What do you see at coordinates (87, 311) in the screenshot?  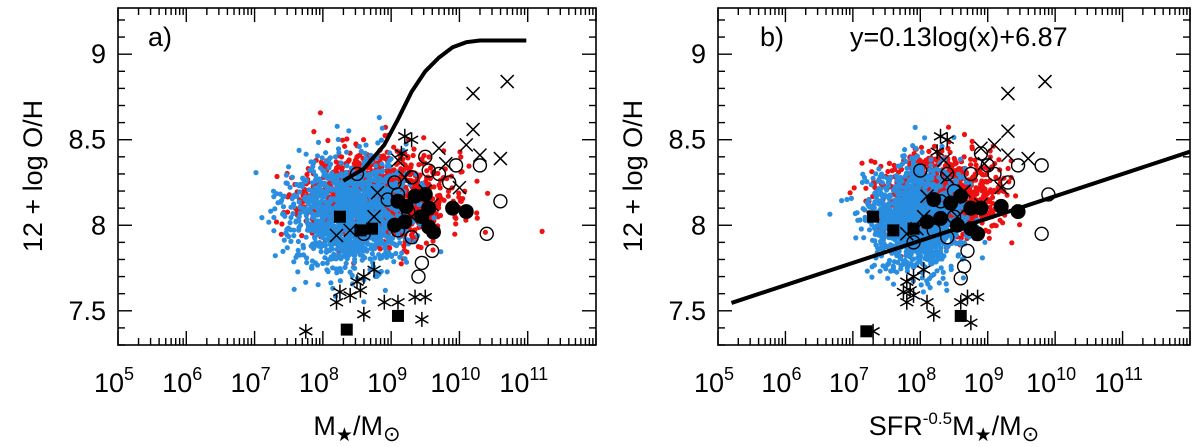 I see `y-tick-label: 7.5` at bounding box center [87, 311].